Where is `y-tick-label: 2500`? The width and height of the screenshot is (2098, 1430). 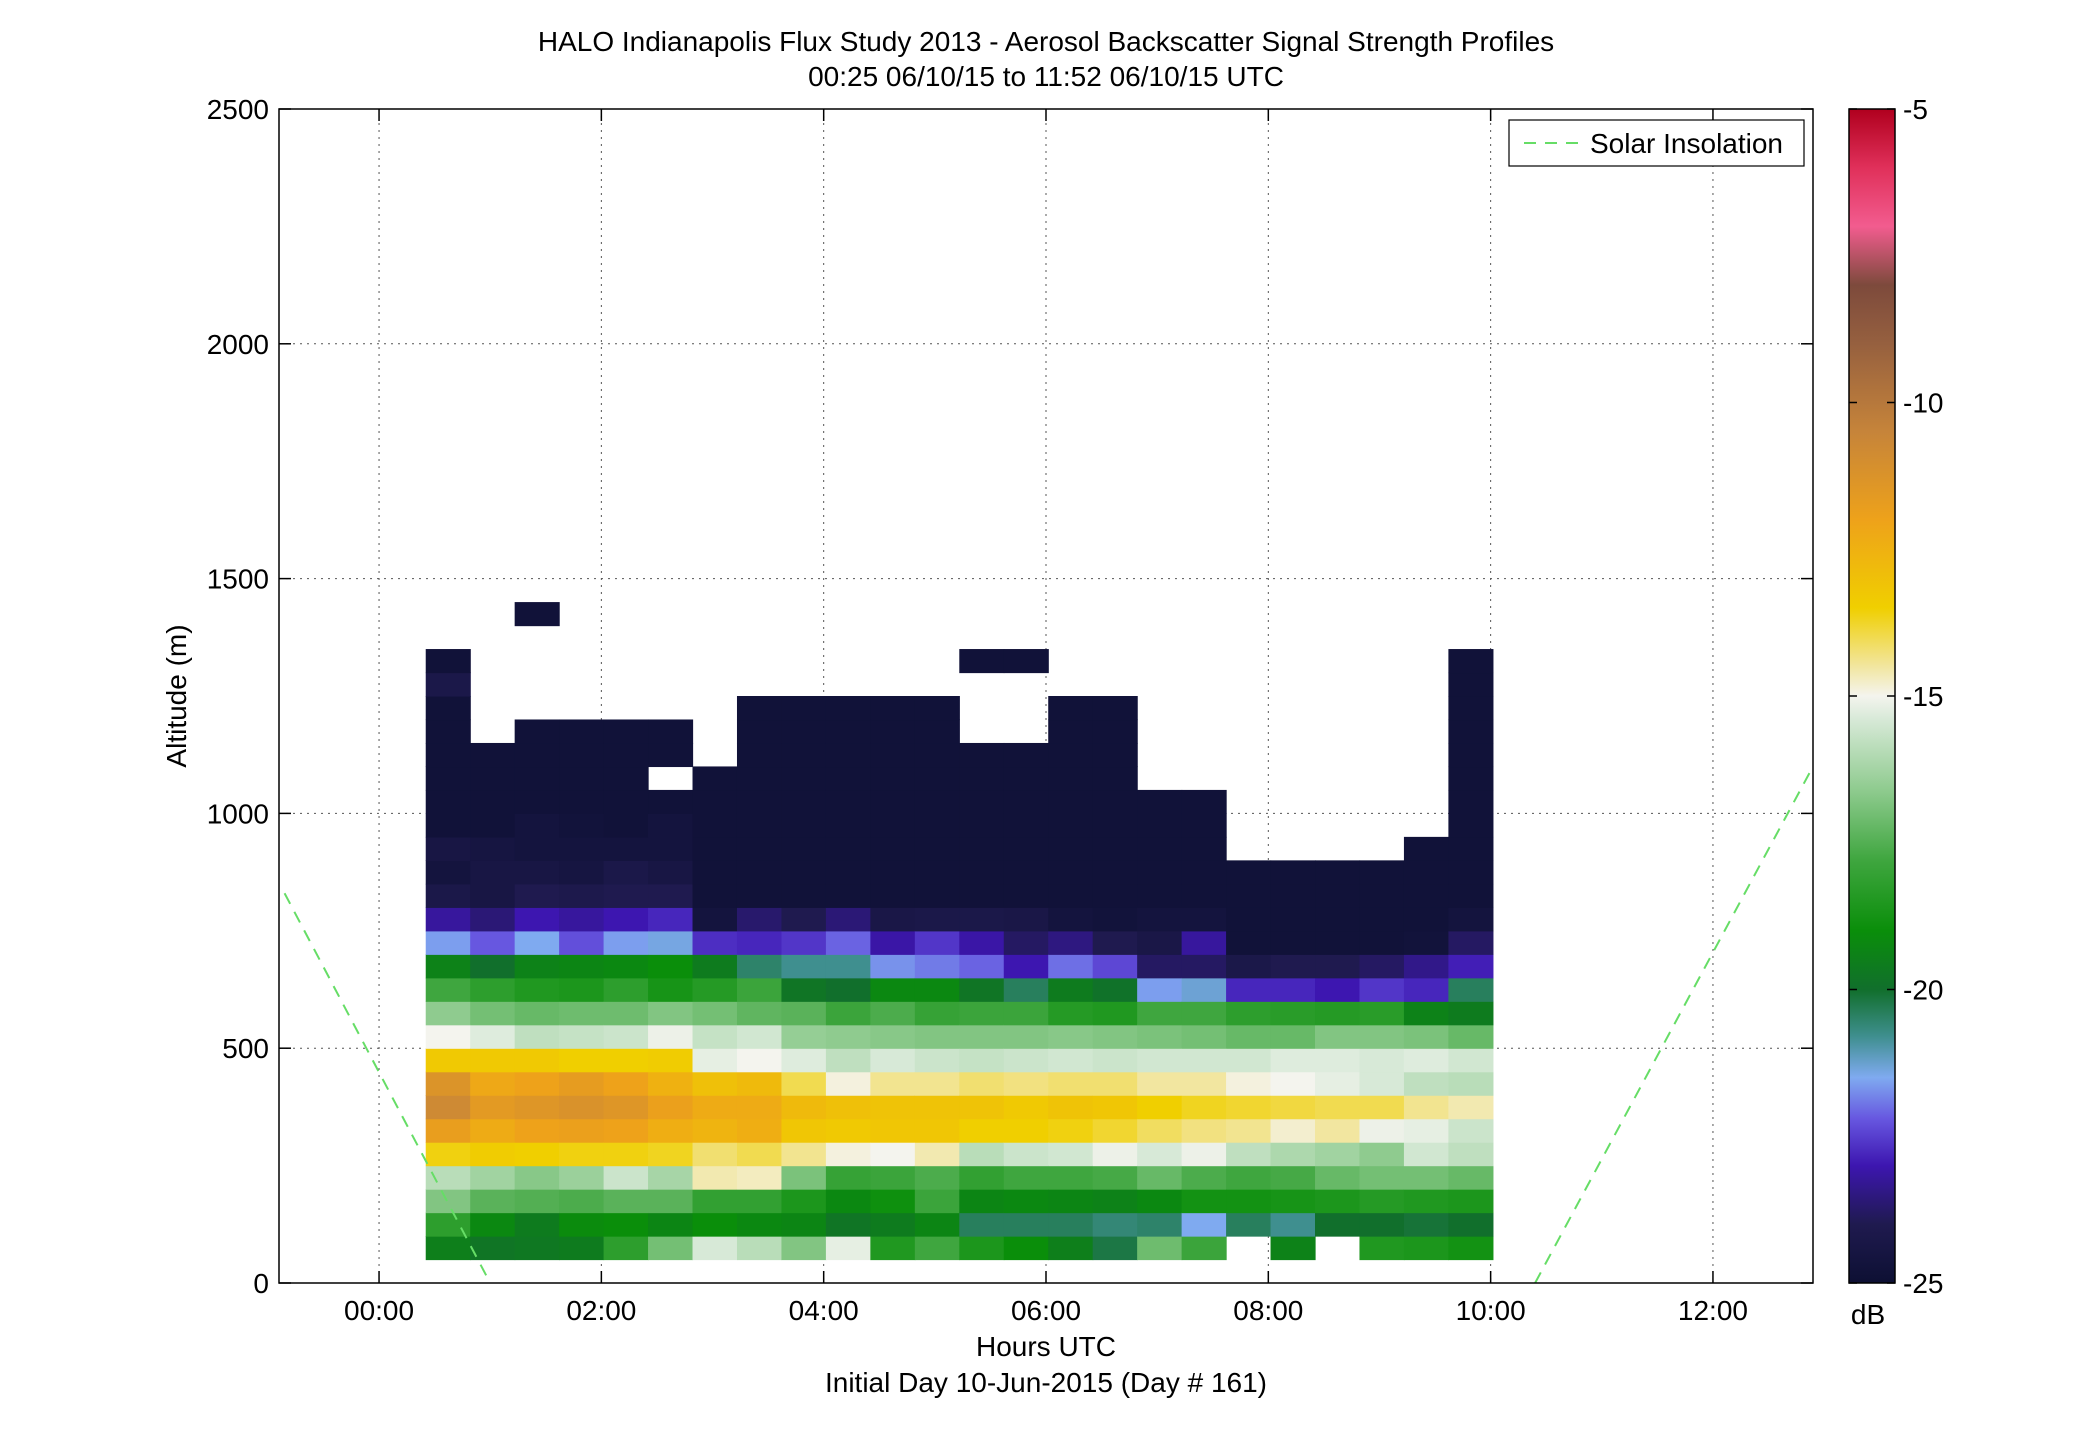
y-tick-label: 2500 is located at coordinates (238, 109).